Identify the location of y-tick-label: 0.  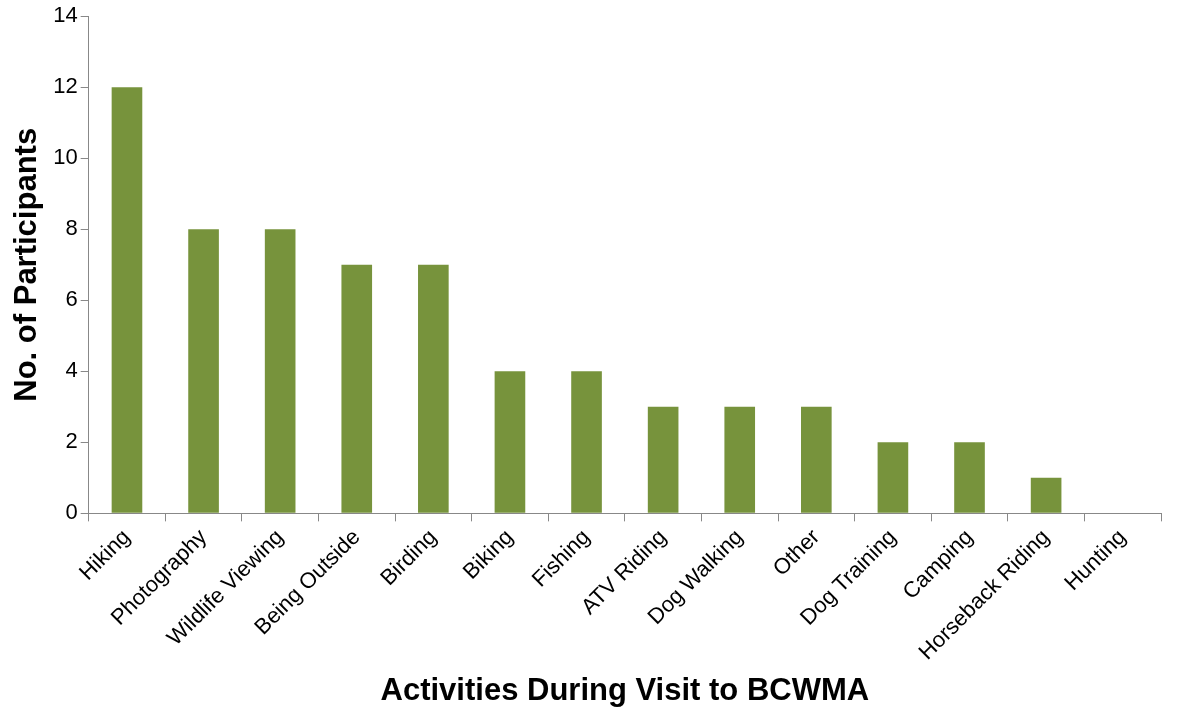
(71, 512).